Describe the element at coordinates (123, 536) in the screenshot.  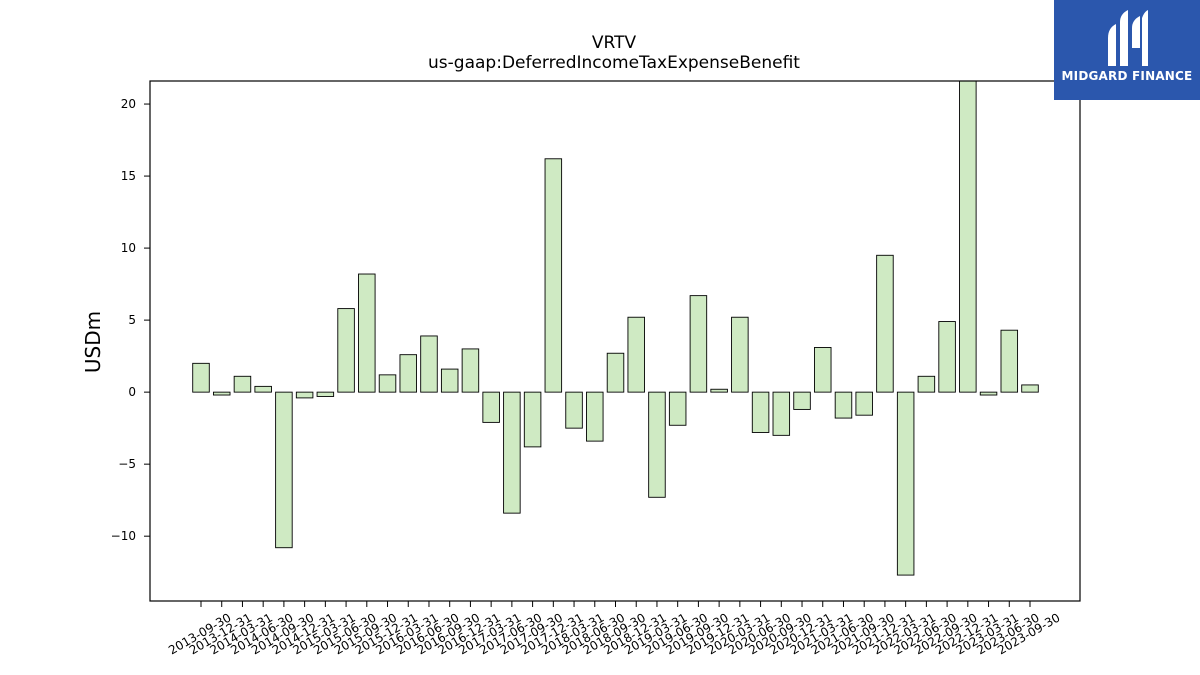
I see `y-tick-label: −10` at that location.